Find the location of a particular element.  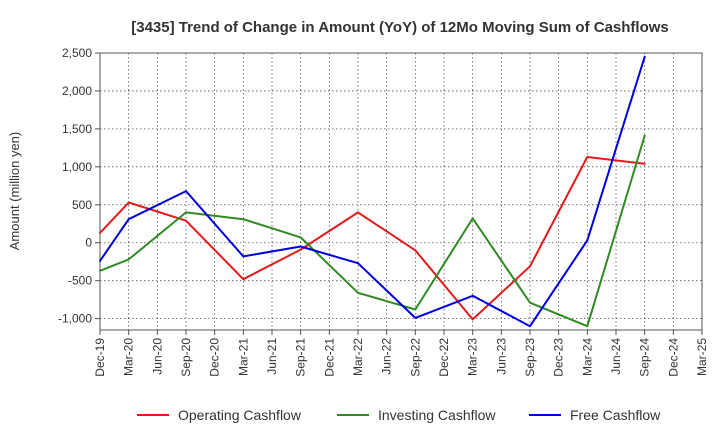

y-tick-label: 500 is located at coordinates (82, 205).